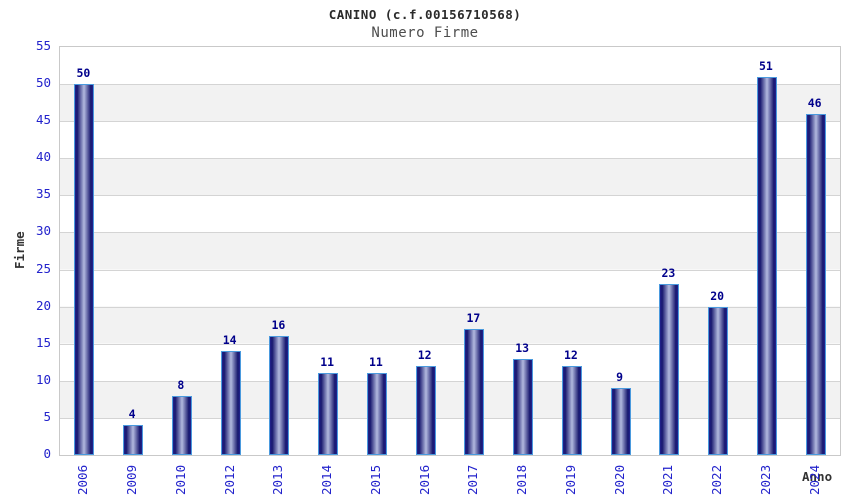 The image size is (850, 500). Describe the element at coordinates (473, 479) in the screenshot. I see `x-tick-label-2017: 2017` at that location.